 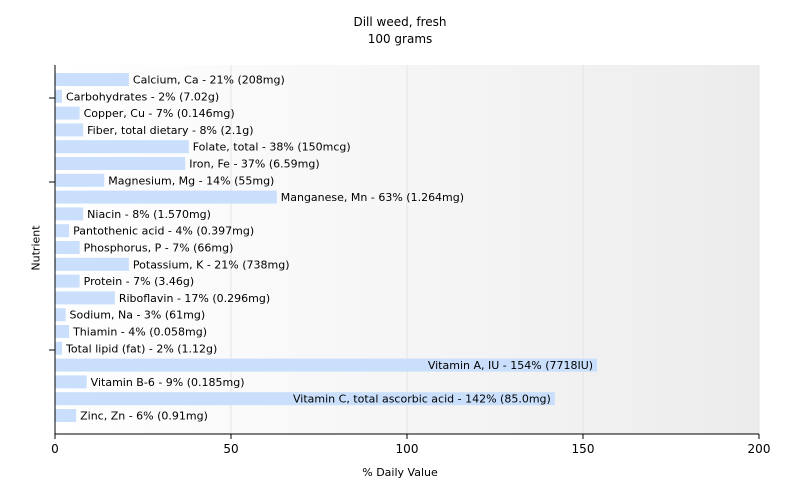 I want to click on bar-label: Phosphorus, P - 7% (66mg), so click(x=159, y=248).